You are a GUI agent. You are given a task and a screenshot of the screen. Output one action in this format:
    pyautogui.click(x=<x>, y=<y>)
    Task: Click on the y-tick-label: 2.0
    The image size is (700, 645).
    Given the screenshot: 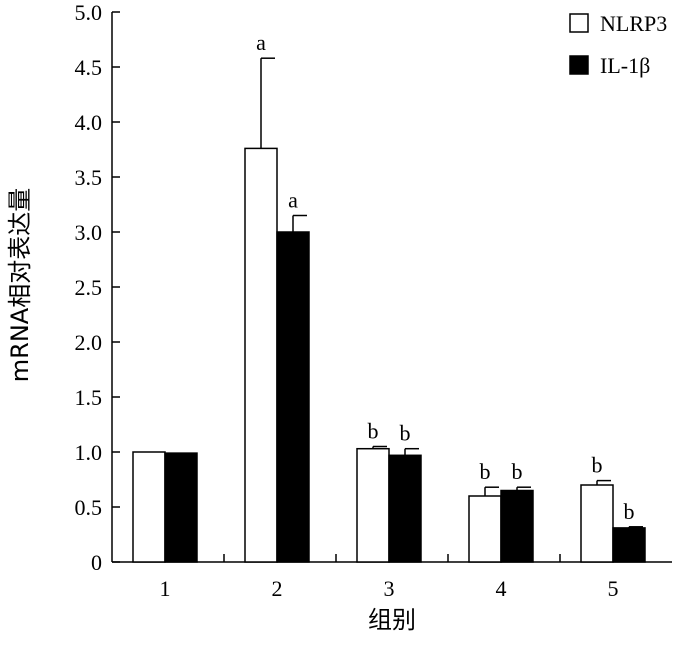 What is the action you would take?
    pyautogui.click(x=89, y=342)
    